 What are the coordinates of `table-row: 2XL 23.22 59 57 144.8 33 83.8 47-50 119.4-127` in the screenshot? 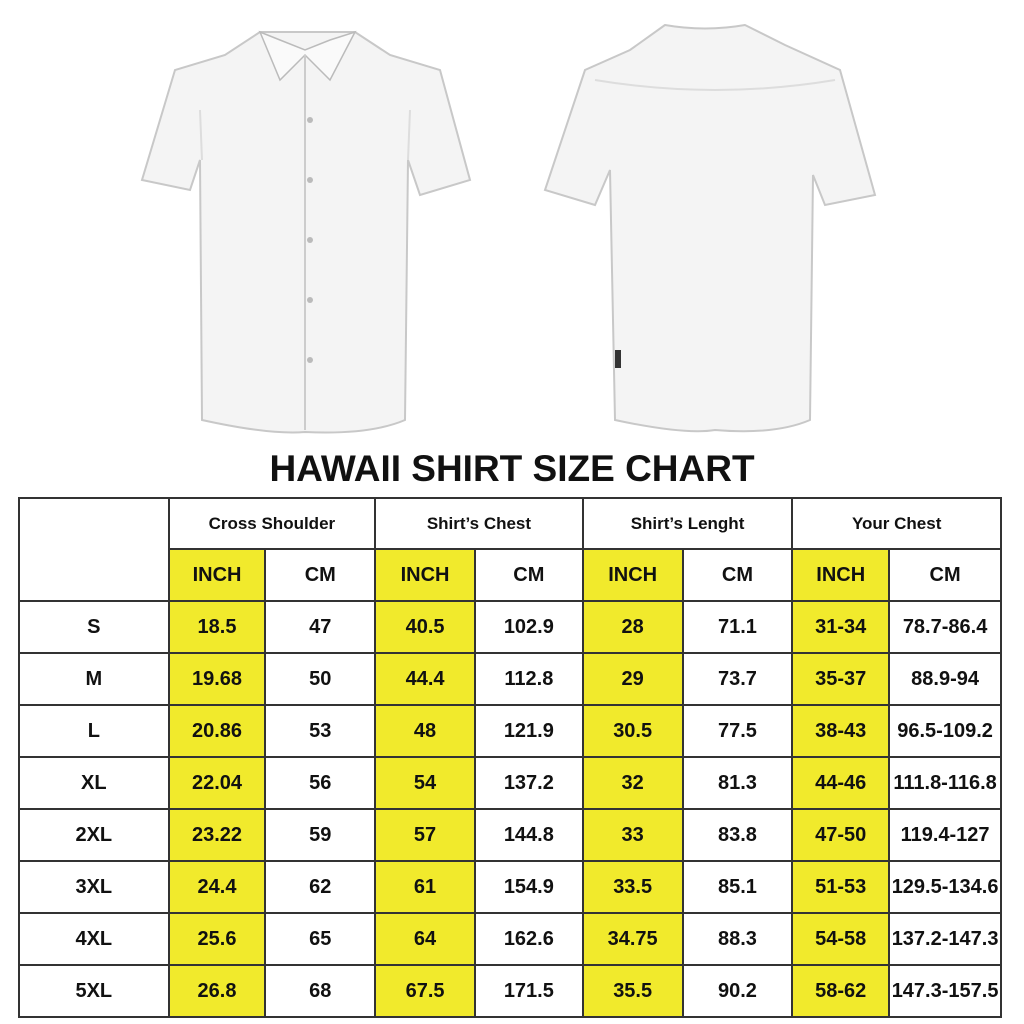 It's located at (510, 835).